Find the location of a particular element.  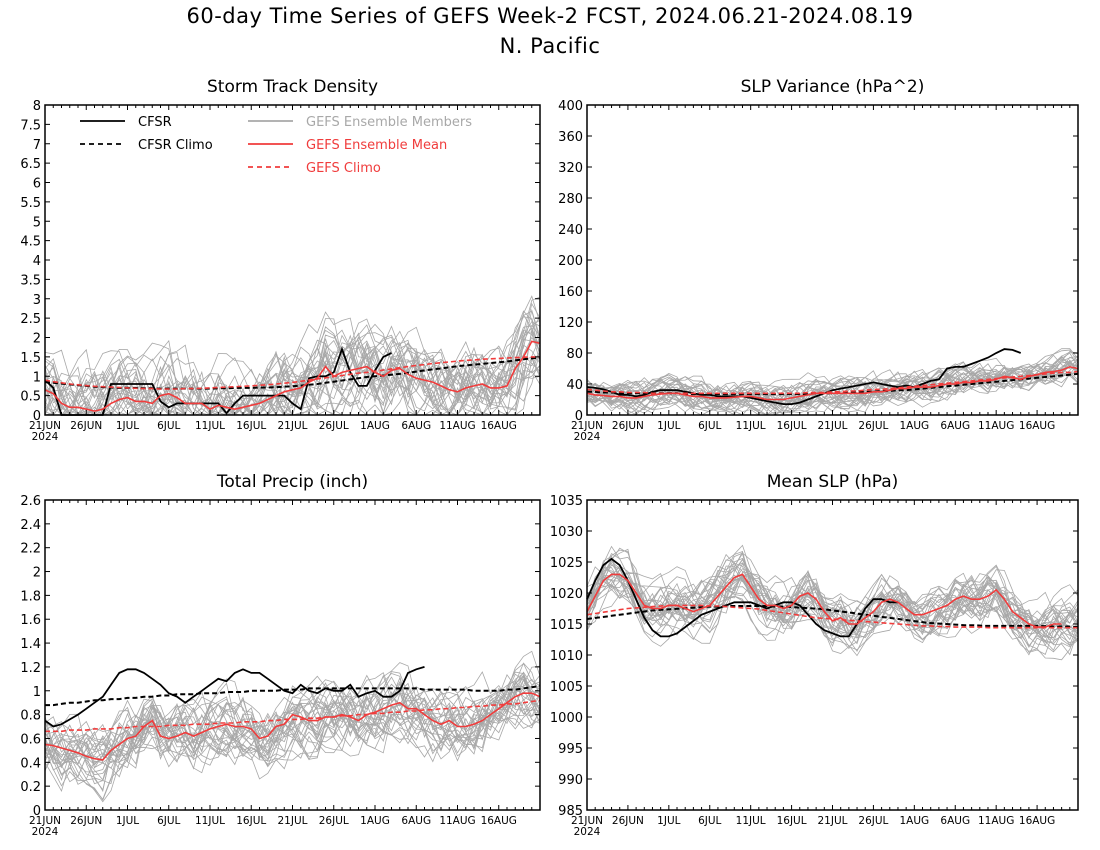

y-tick-label: 5.5 is located at coordinates (30, 203).